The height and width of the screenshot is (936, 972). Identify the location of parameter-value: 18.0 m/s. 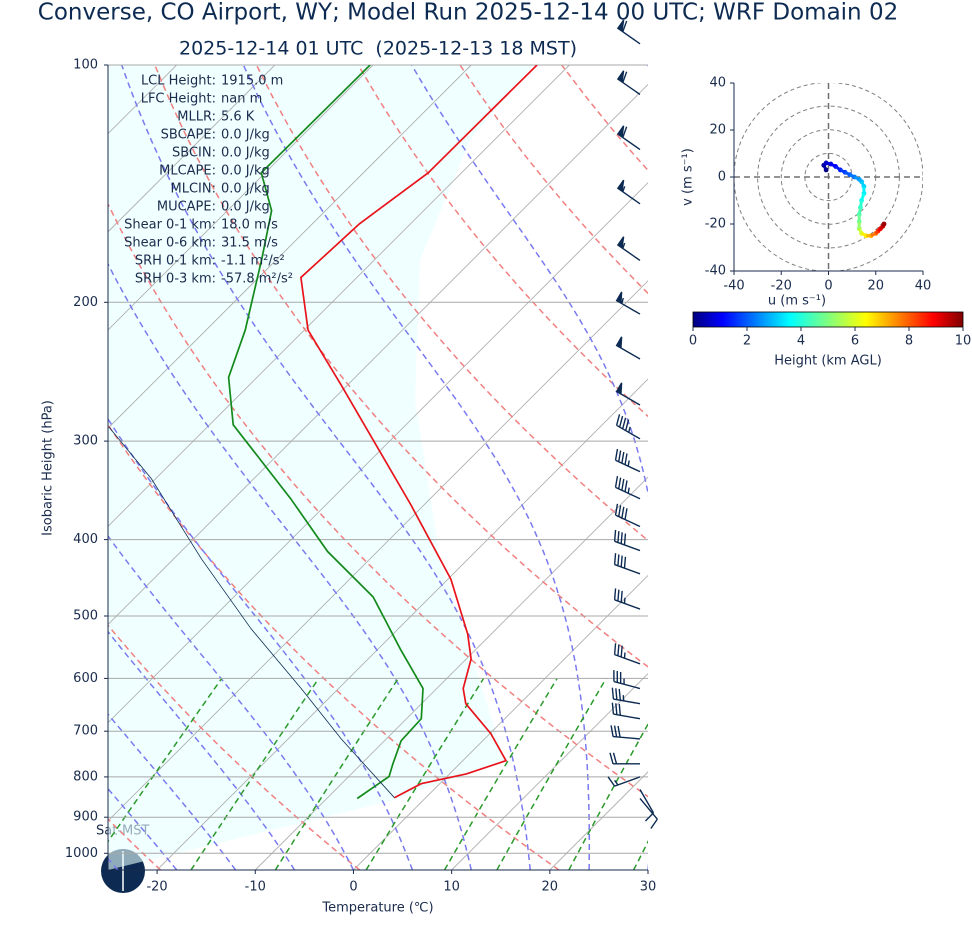
(249, 225).